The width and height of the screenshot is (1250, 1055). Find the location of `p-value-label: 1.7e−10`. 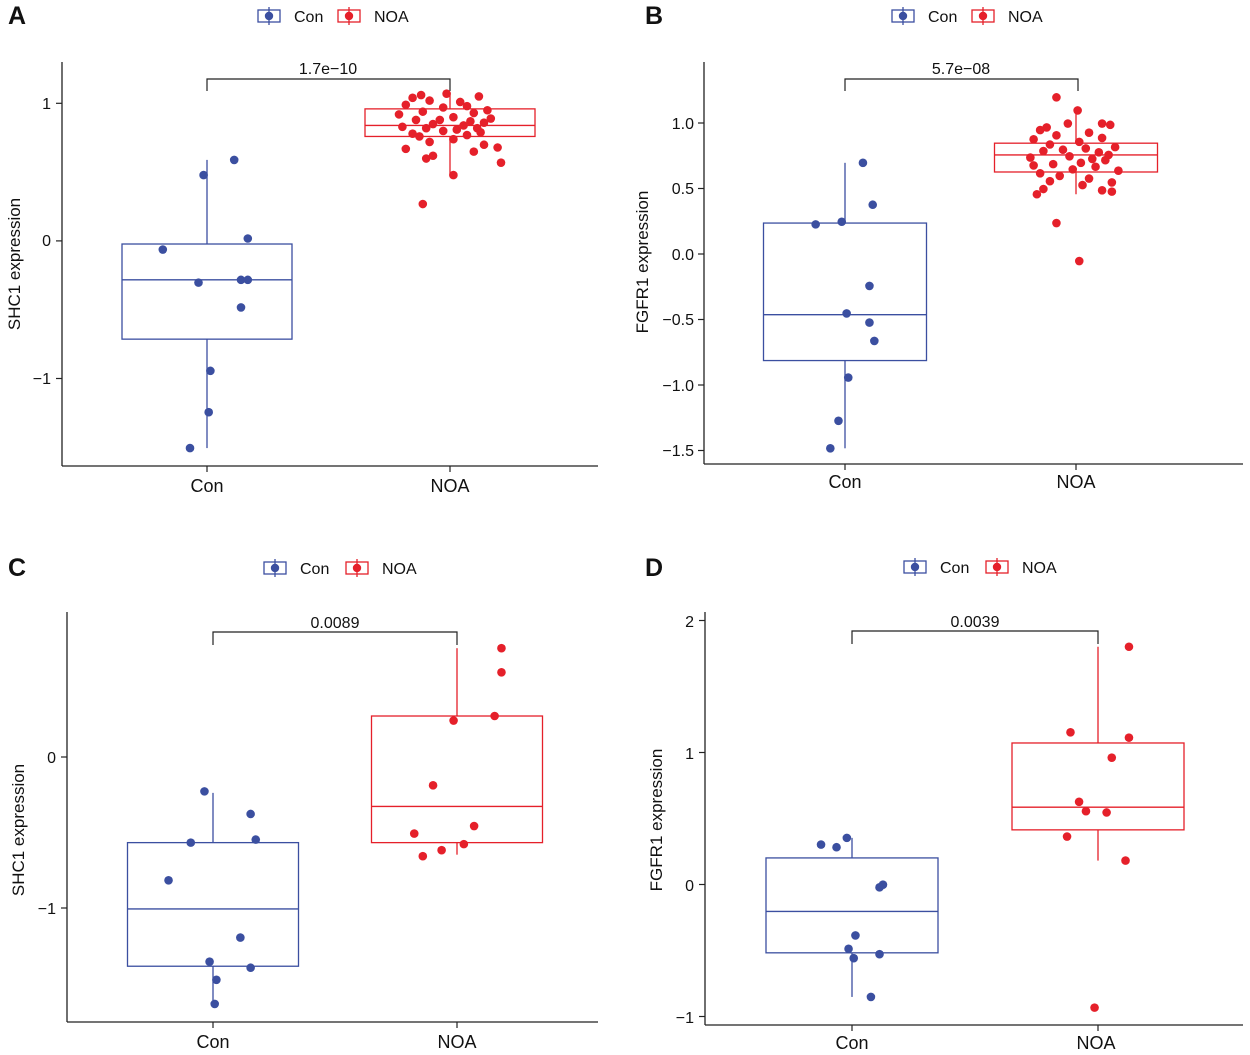

p-value-label: 1.7e−10 is located at coordinates (328, 69).